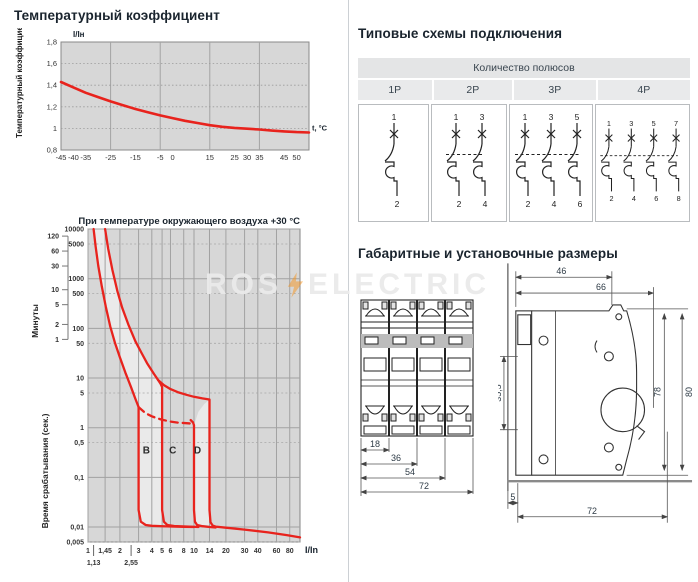 This screenshot has width=698, height=582. What do you see at coordinates (131, 563) in the screenshot?
I see `svg-text: 2,55` at bounding box center [131, 563].